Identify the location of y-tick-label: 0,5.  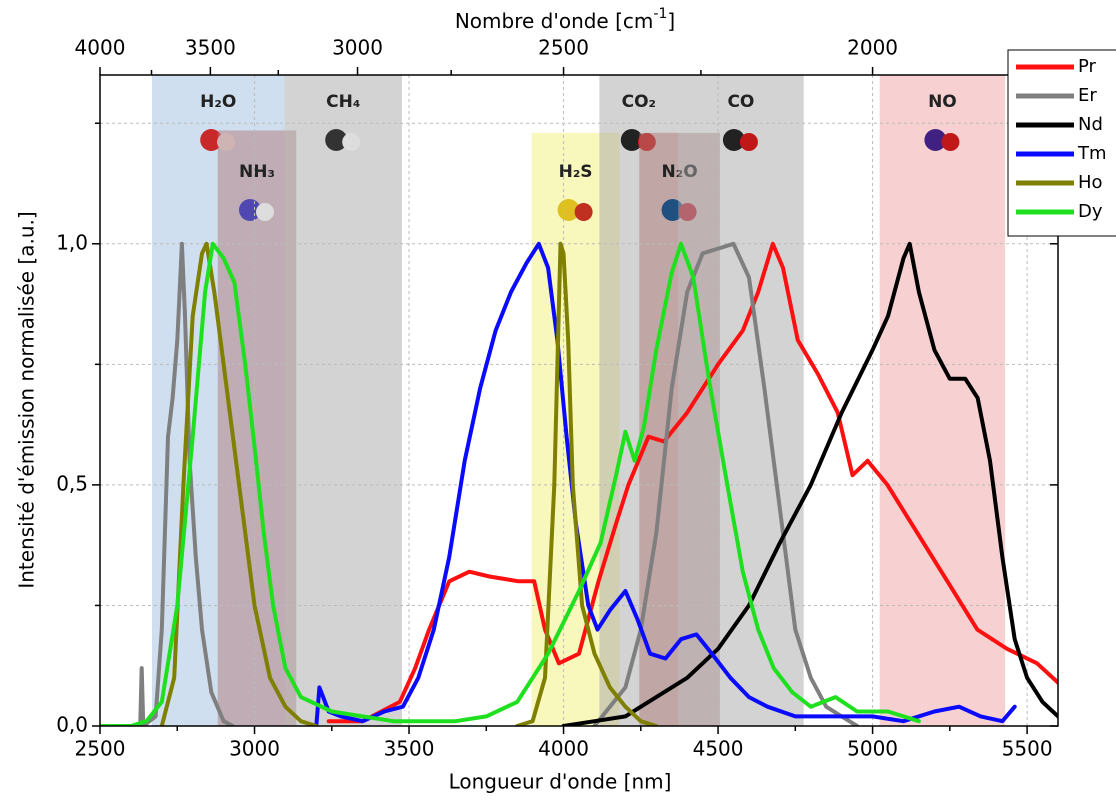
(72, 483).